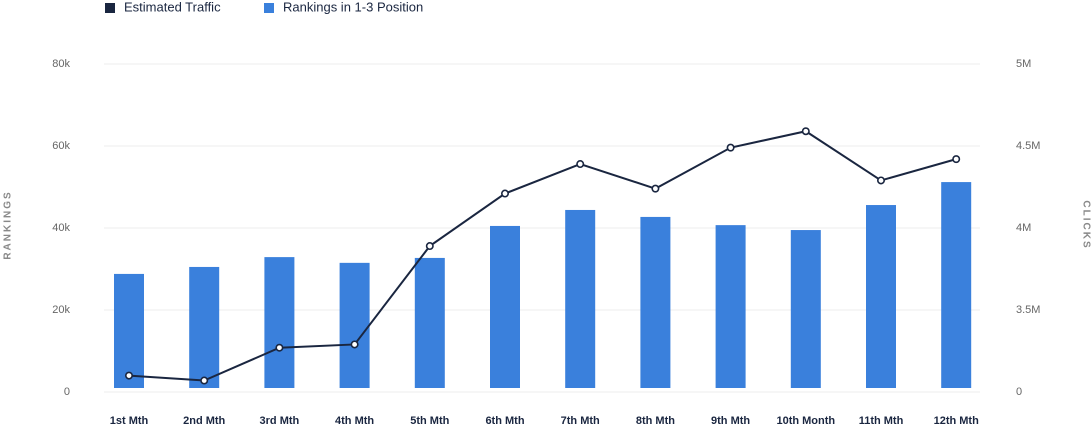 This screenshot has height=426, width=1092. I want to click on x-tick-label: 1st Mth, so click(129, 420).